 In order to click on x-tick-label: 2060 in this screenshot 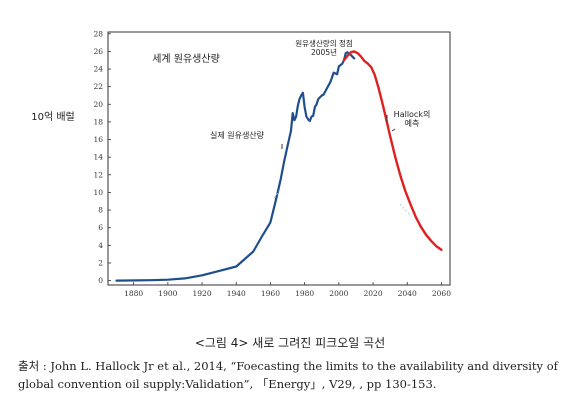, I will do `click(441, 293)`.